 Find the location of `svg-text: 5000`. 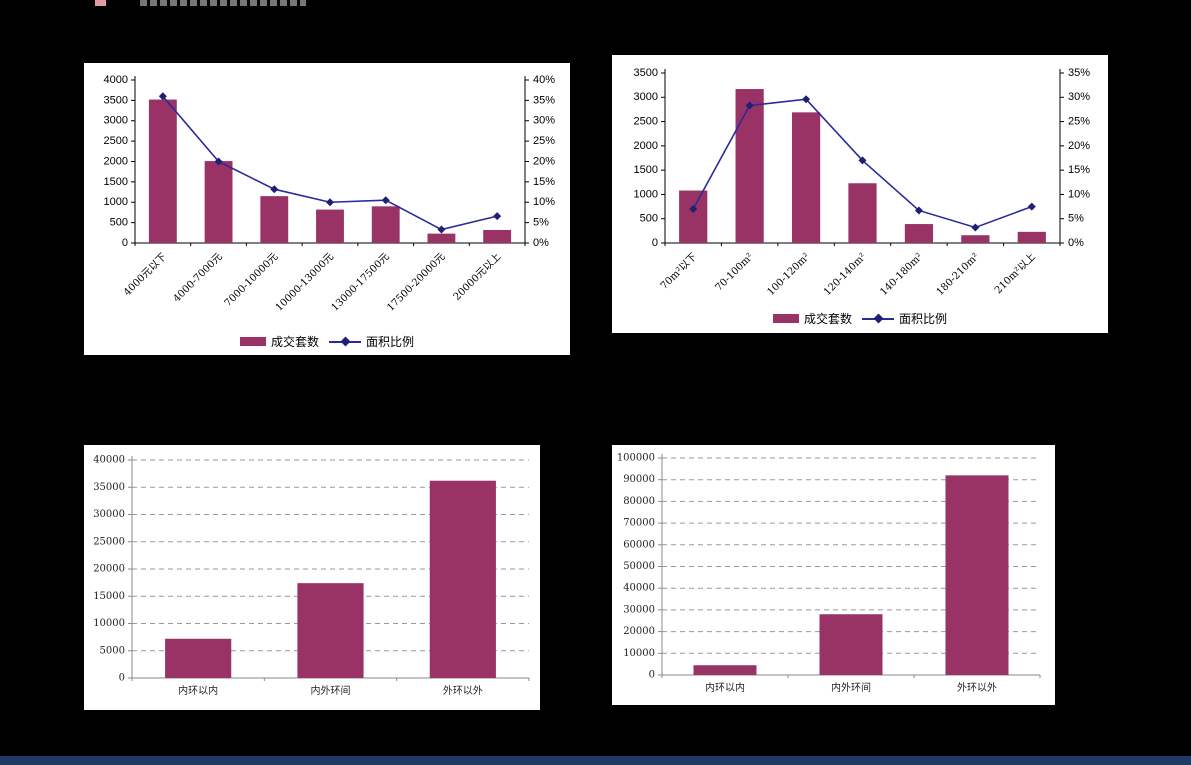

svg-text: 5000 is located at coordinates (112, 650).